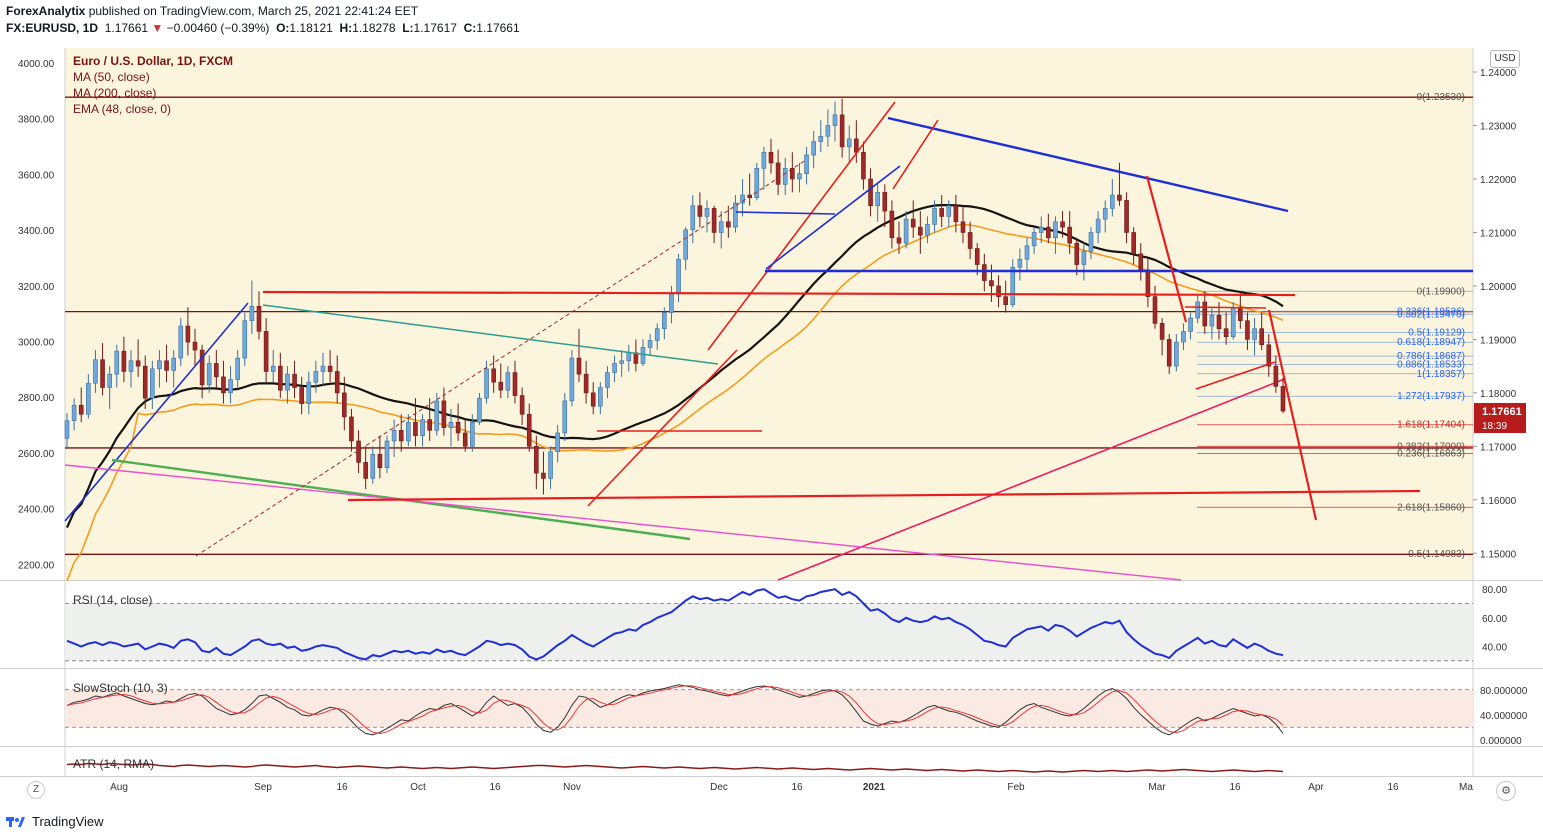 This screenshot has height=840, width=1543. I want to click on fib-label: 0.236(1.16863), so click(1431, 454).